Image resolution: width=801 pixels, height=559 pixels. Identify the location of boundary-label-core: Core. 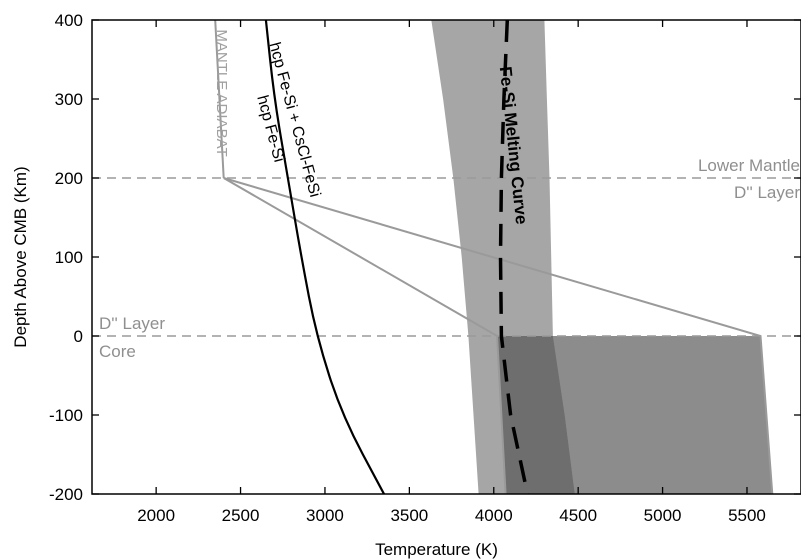
(117, 351).